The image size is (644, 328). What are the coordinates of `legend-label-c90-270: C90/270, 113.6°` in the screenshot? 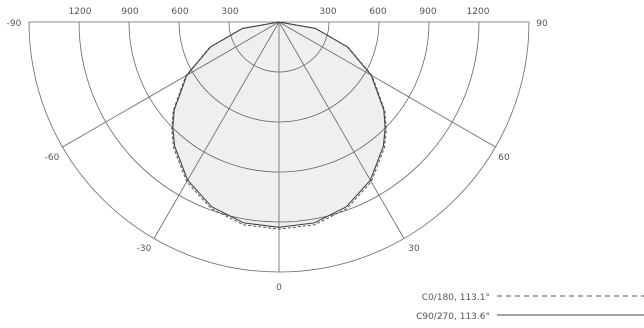 It's located at (453, 317).